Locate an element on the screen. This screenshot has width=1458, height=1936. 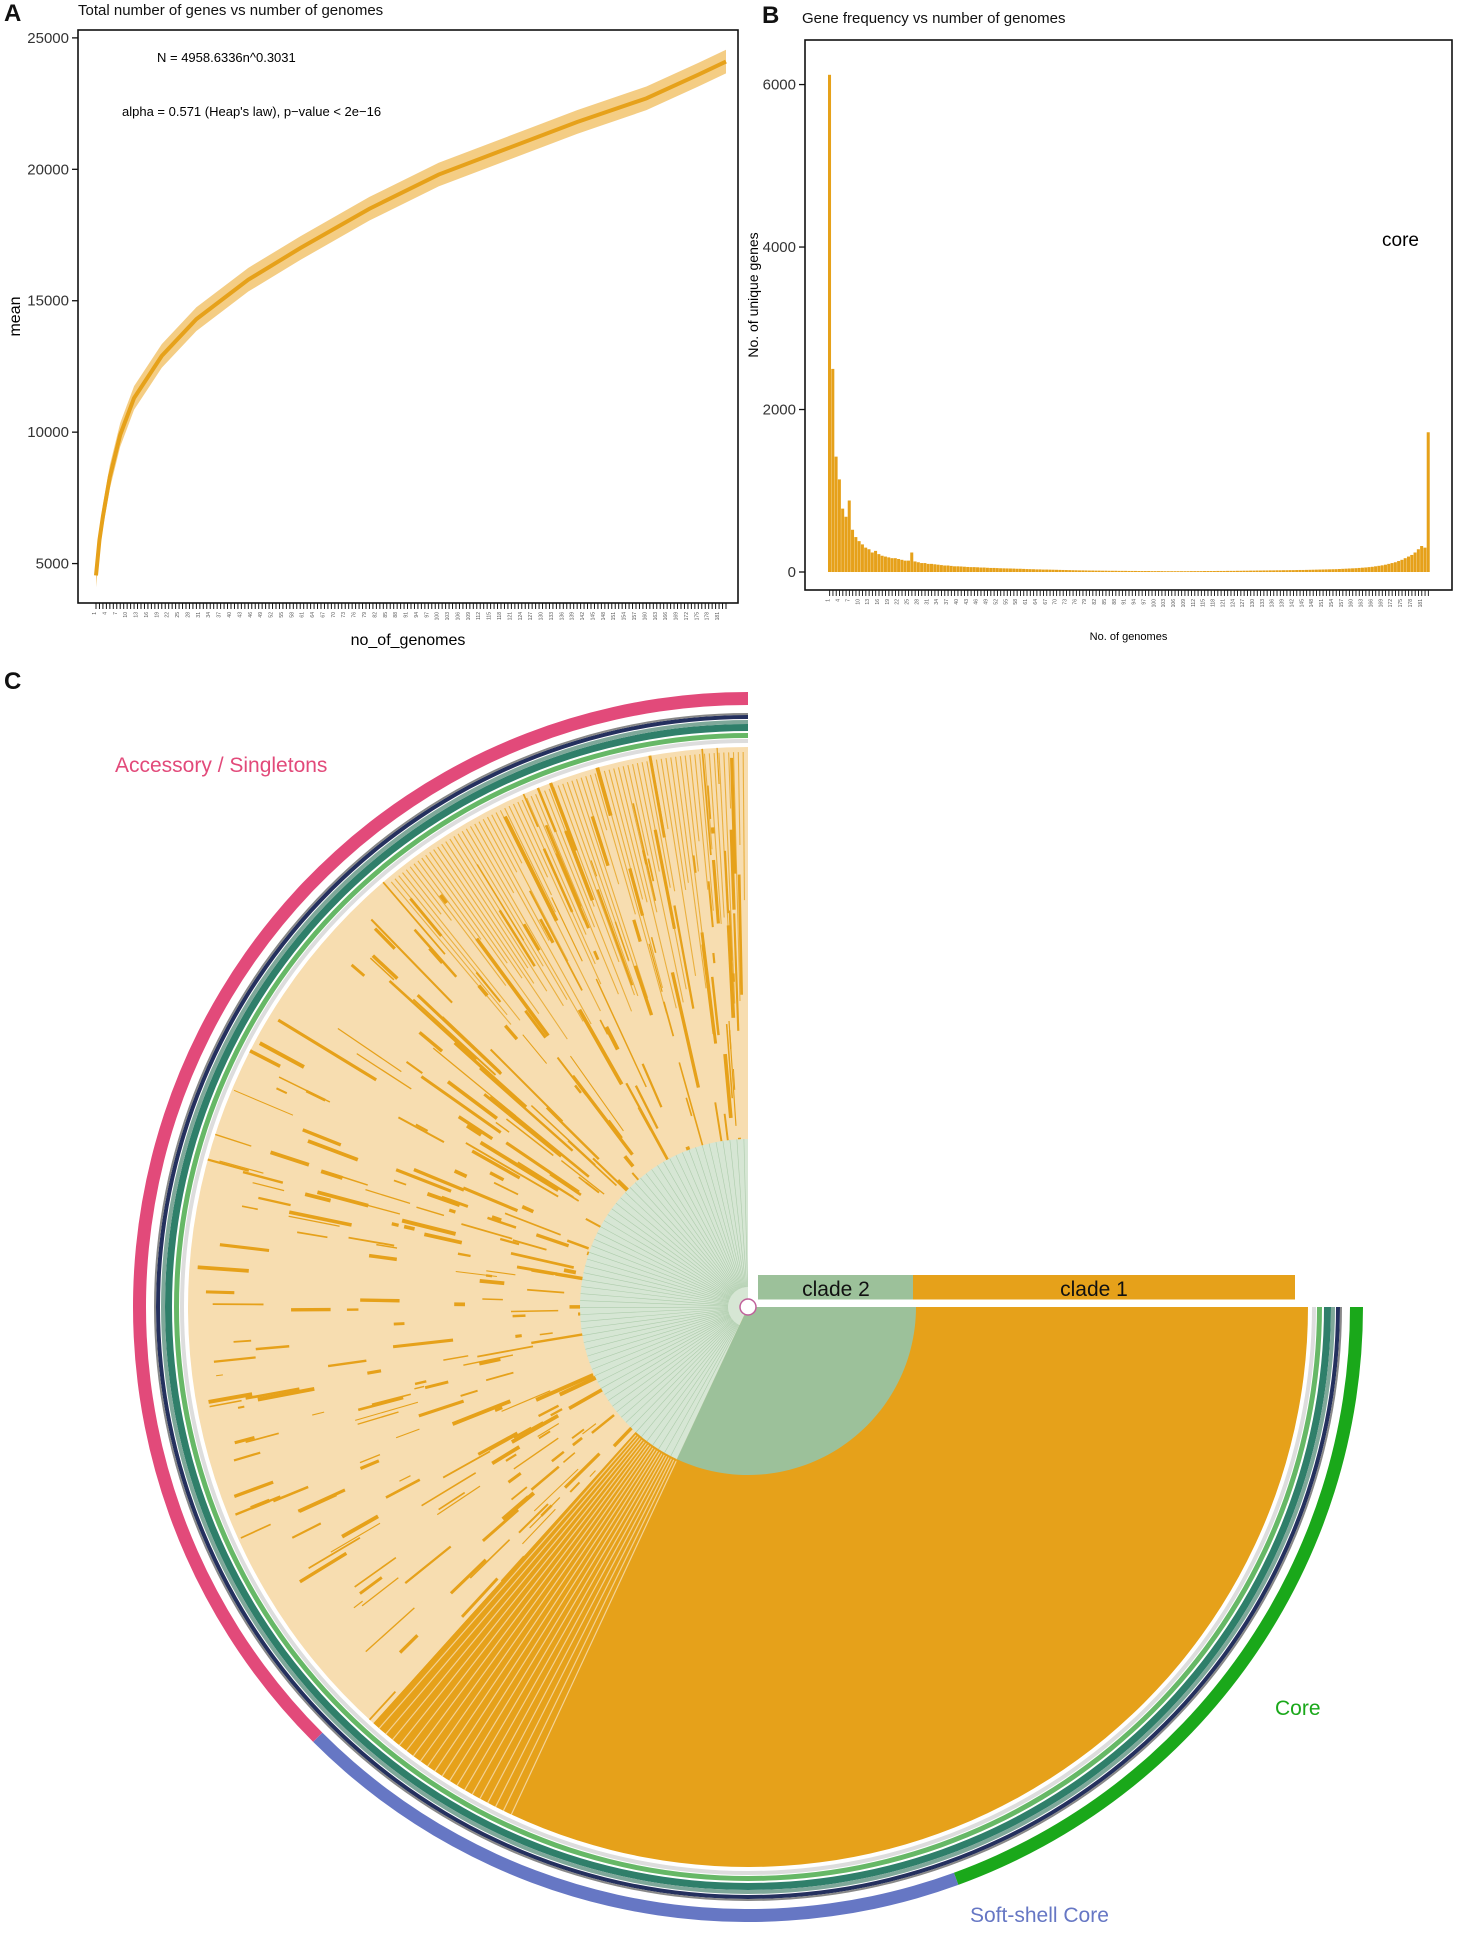
x-tick-label-b: 88 is located at coordinates (1115, 602).